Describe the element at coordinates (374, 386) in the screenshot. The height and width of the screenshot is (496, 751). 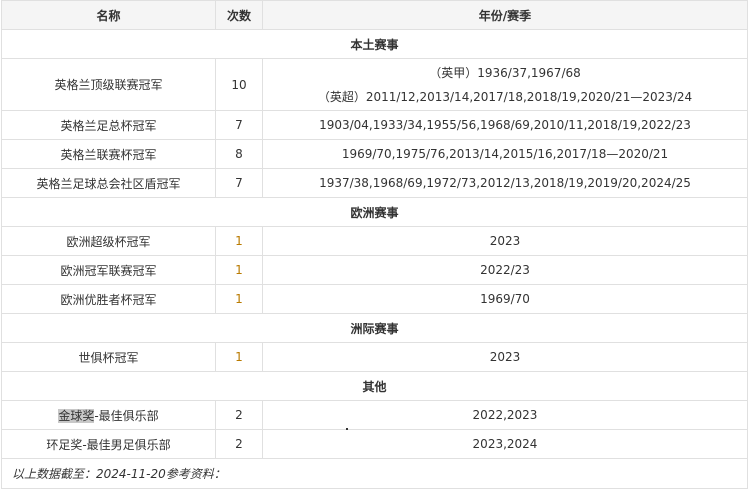
I see `section-title: 其他` at that location.